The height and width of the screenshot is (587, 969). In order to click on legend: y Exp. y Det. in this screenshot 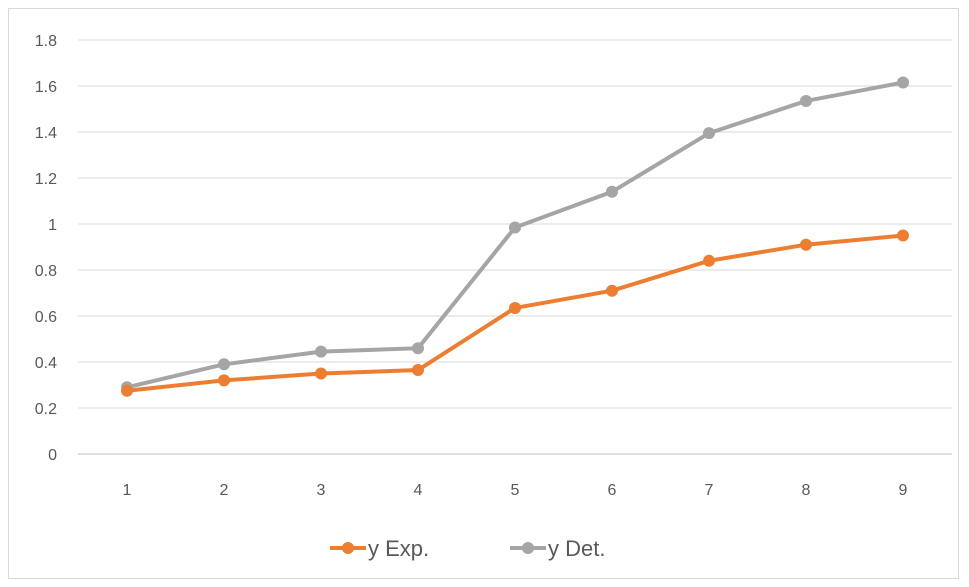, I will do `click(467, 548)`.